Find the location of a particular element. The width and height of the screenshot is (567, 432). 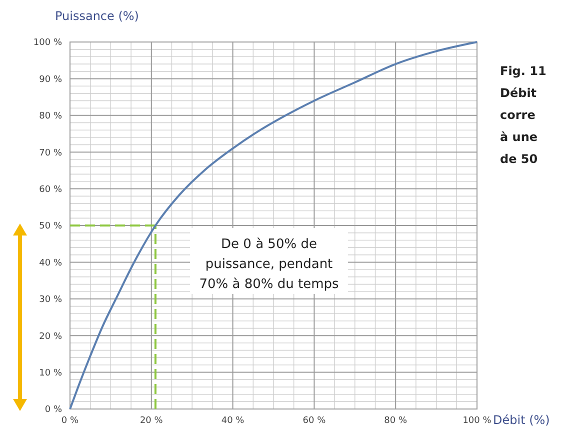

x-tick-label: 40 % is located at coordinates (233, 421).